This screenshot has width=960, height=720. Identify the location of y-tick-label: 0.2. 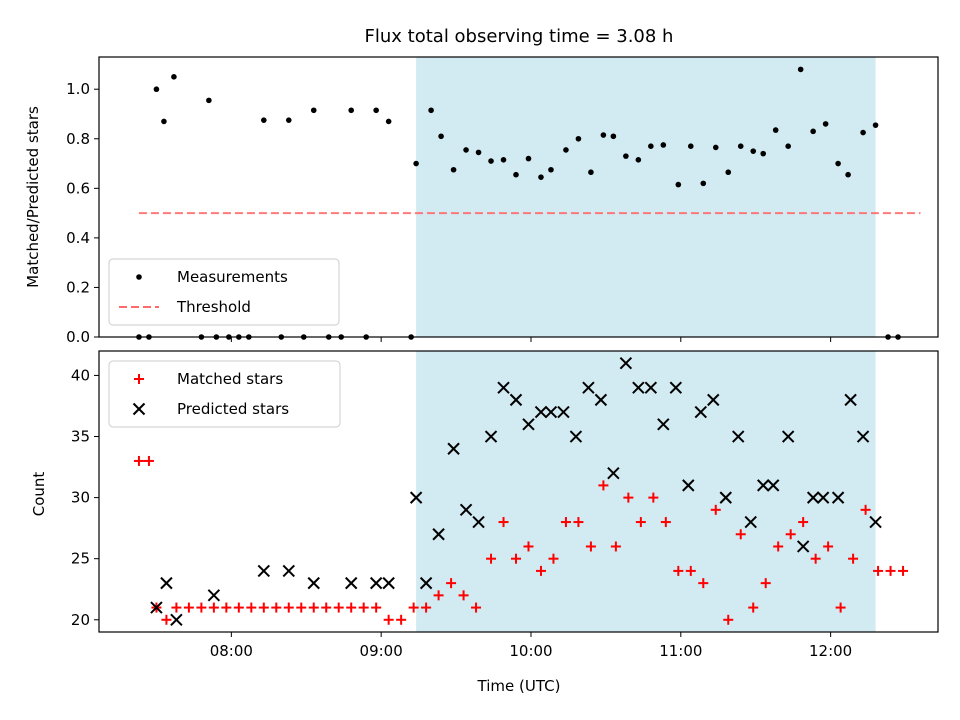
(78, 287).